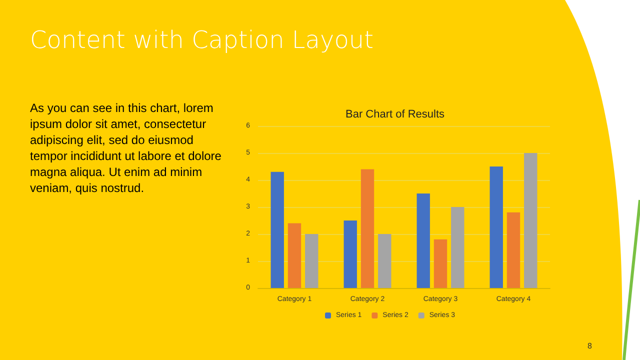 The width and height of the screenshot is (640, 360). What do you see at coordinates (202, 40) in the screenshot?
I see `text: Content with Caption Layout` at bounding box center [202, 40].